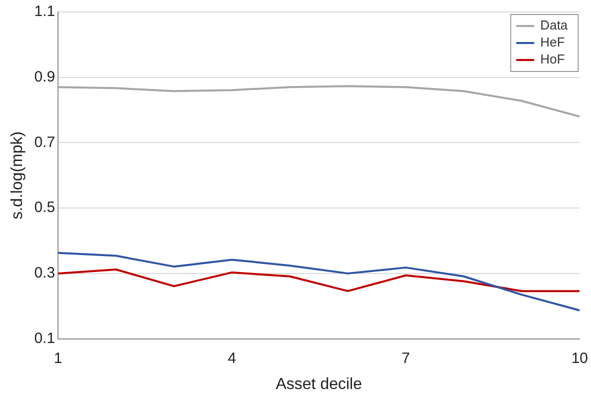 The width and height of the screenshot is (591, 400). What do you see at coordinates (232, 358) in the screenshot?
I see `x-tick-label: 4` at bounding box center [232, 358].